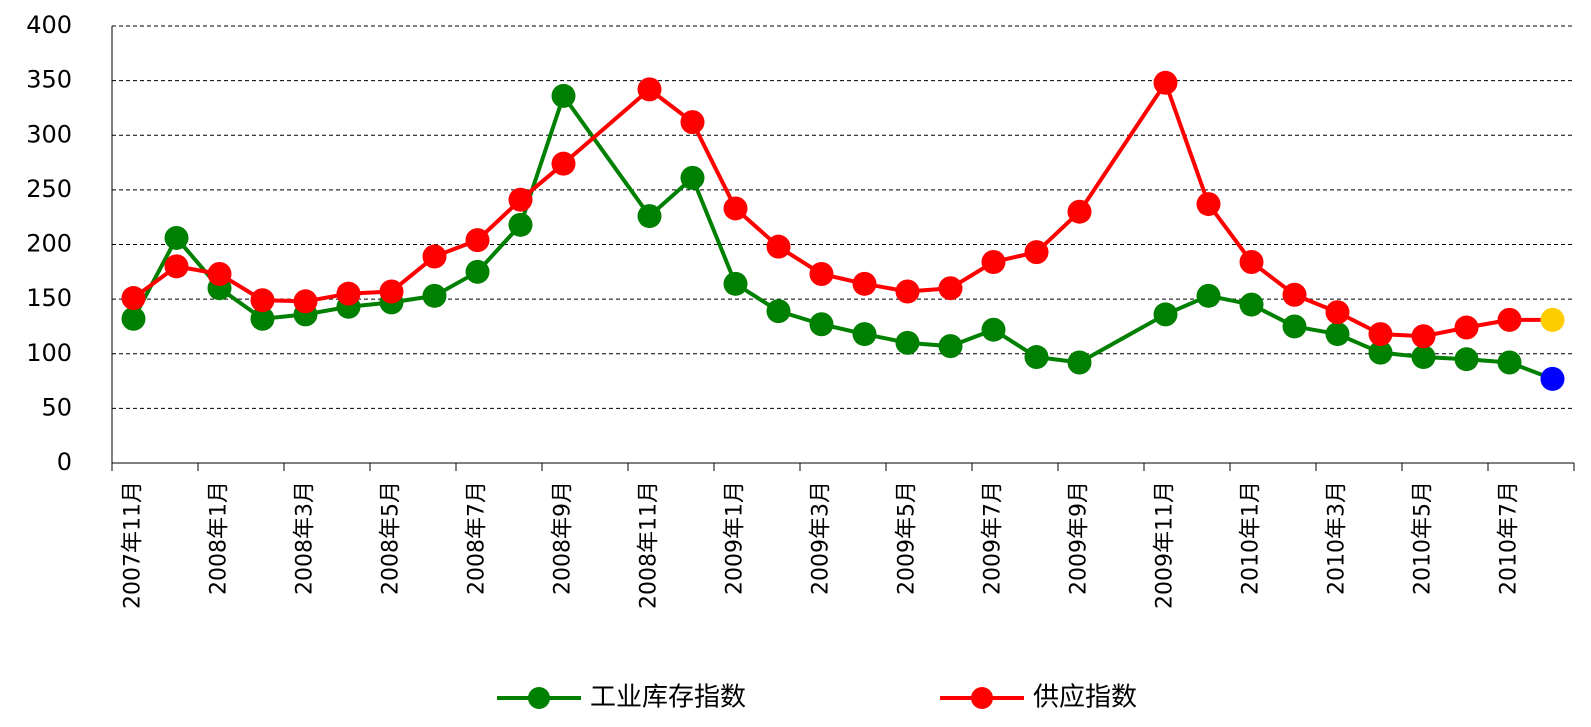 The width and height of the screenshot is (1591, 727). What do you see at coordinates (907, 538) in the screenshot?
I see `x-tick-label: 2009年5月` at bounding box center [907, 538].